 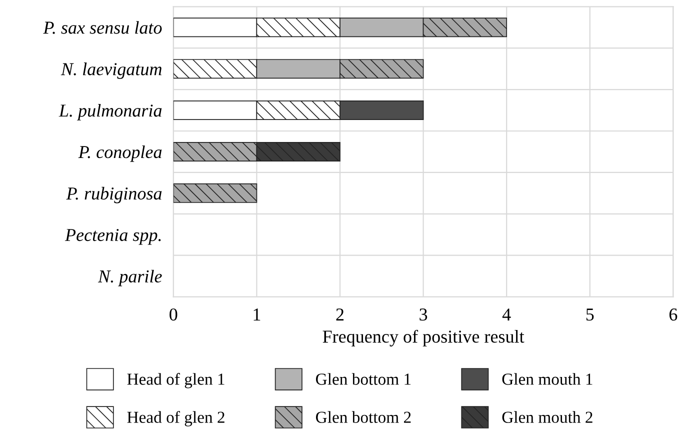 What do you see at coordinates (114, 195) in the screenshot?
I see `y-tick-label: P. rubiginosa` at bounding box center [114, 195].